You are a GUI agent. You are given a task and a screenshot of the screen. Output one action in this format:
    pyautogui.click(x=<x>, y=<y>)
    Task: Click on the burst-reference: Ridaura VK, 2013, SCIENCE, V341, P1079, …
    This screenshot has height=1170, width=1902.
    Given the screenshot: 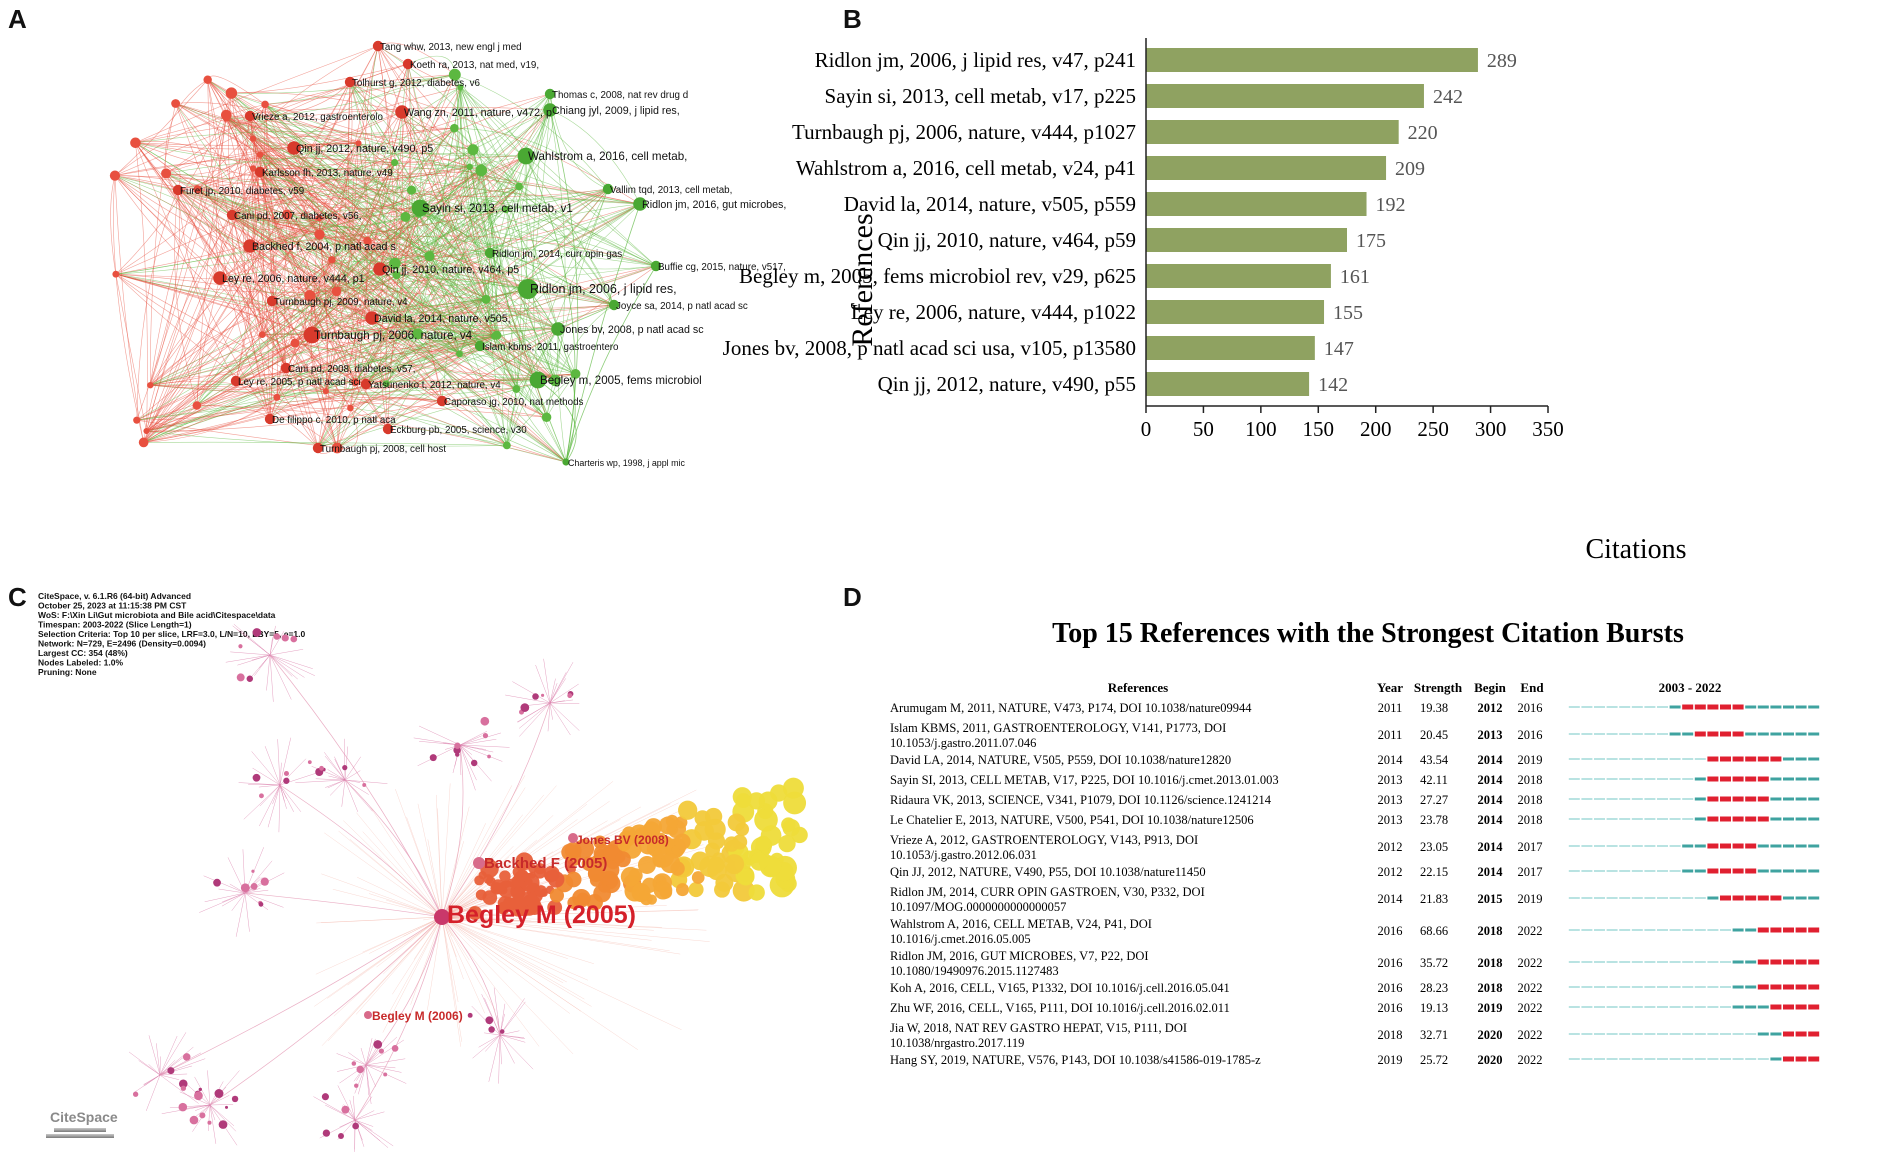 What is the action you would take?
    pyautogui.click(x=1081, y=800)
    